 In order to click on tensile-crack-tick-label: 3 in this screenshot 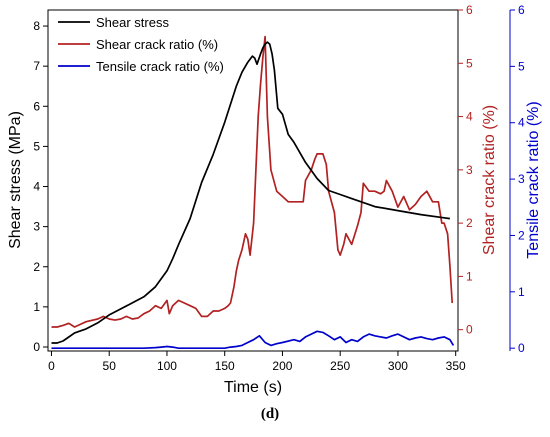, I will do `click(521, 179)`.